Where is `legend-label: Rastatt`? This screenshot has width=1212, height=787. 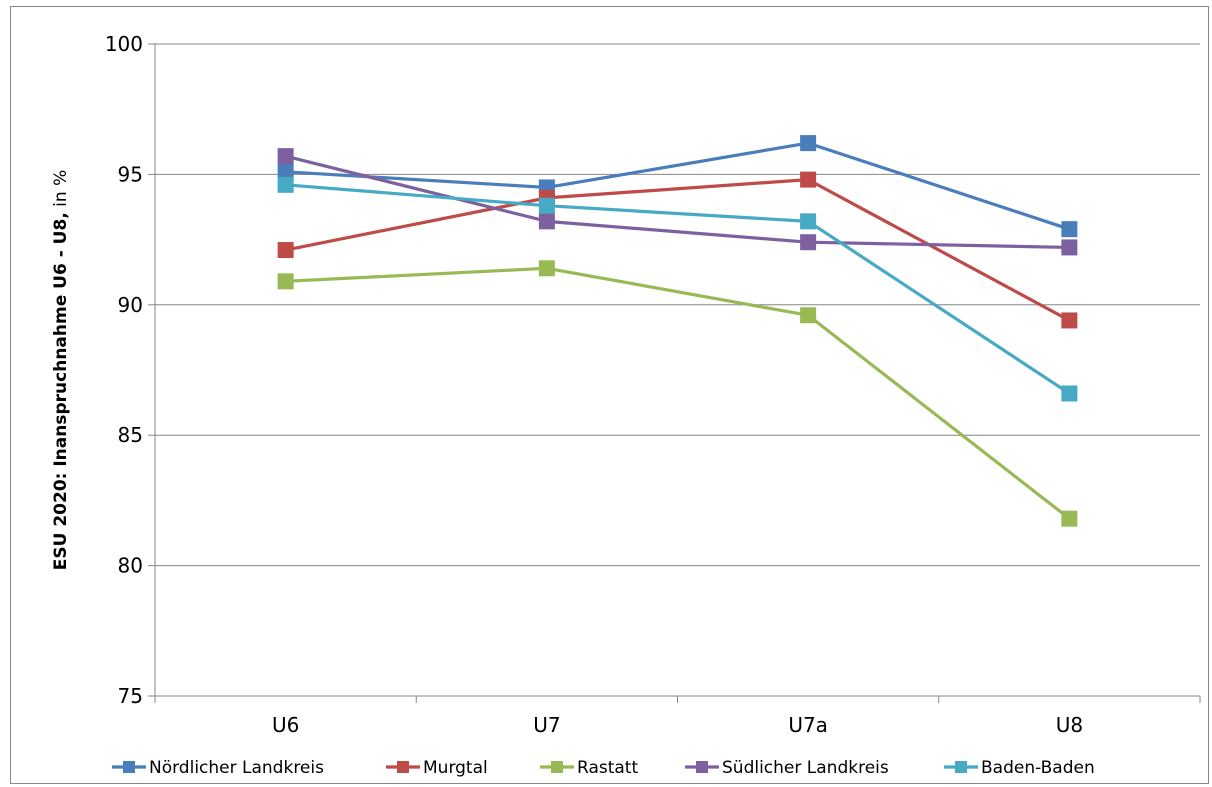
legend-label: Rastatt is located at coordinates (607, 768).